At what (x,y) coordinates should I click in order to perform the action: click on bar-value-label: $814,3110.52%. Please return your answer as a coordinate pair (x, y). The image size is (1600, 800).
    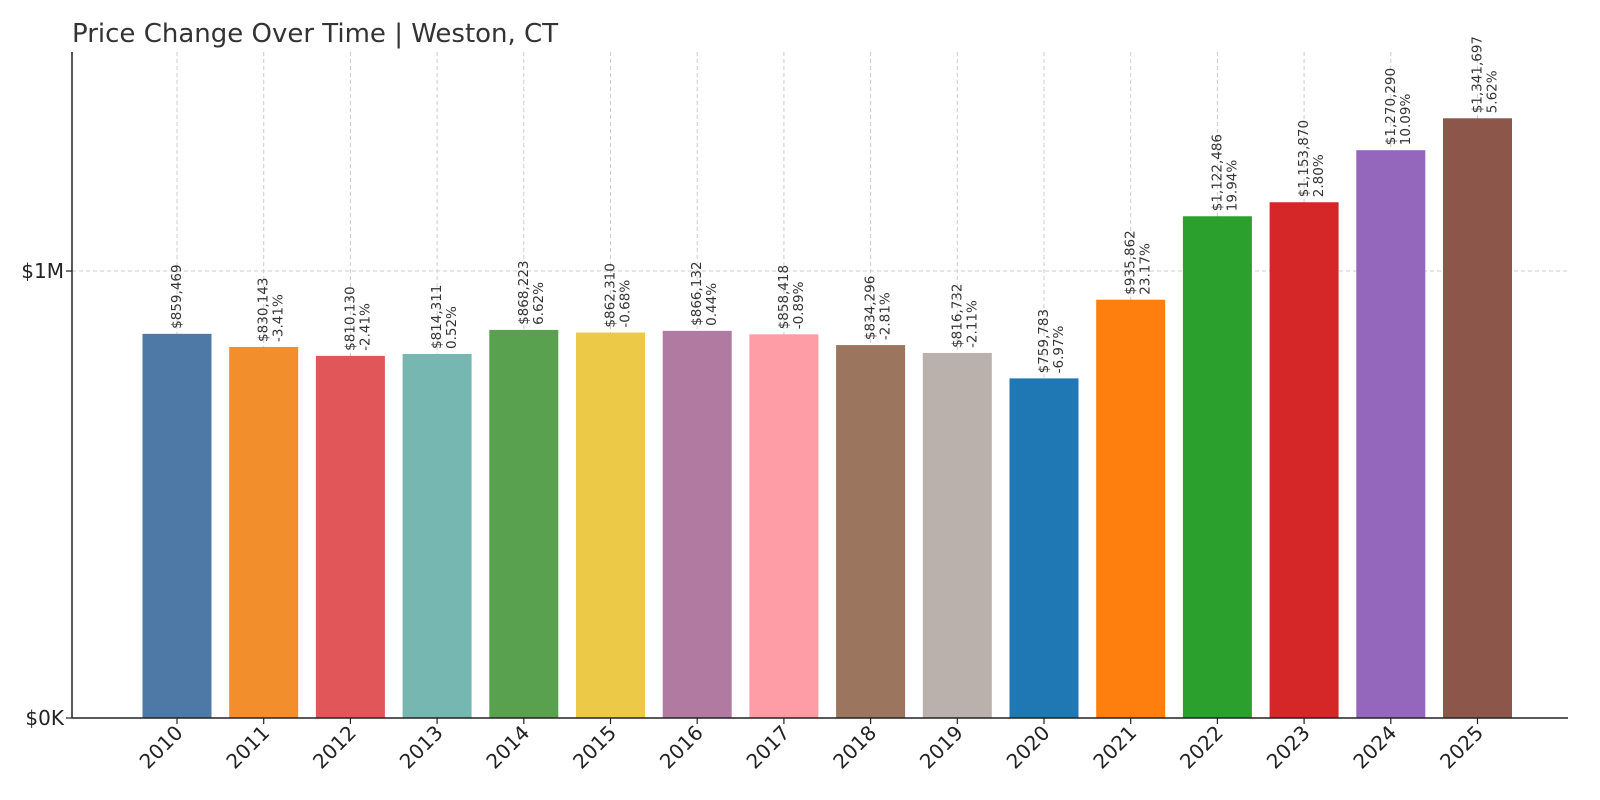
    Looking at the image, I should click on (444, 317).